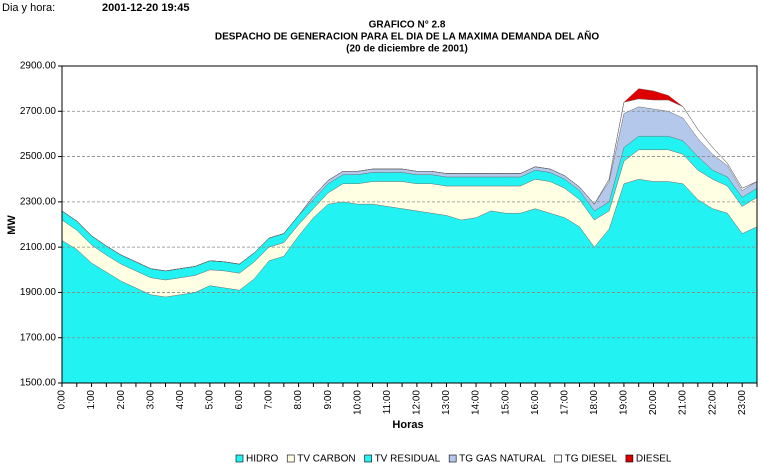 This screenshot has width=761, height=467. Describe the element at coordinates (683, 402) in the screenshot. I see `x-tick-label: 21:00` at that location.